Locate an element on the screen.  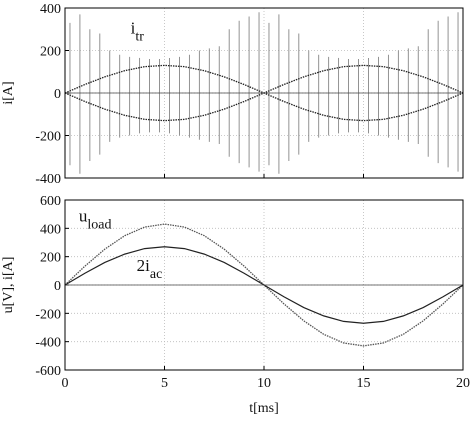
x-tick-label: 5 is located at coordinates (164, 383).